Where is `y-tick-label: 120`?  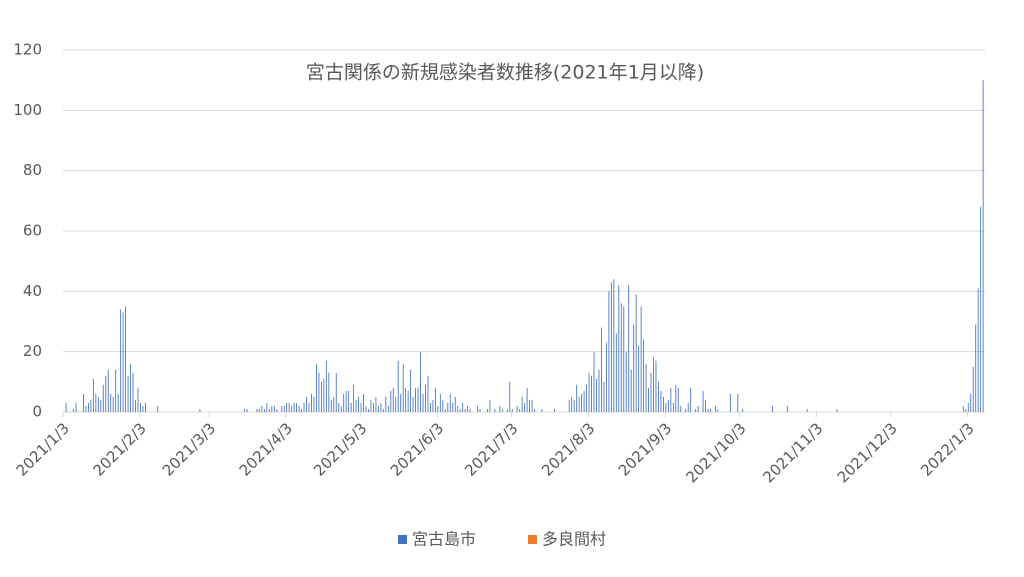 y-tick-label: 120 is located at coordinates (27, 50).